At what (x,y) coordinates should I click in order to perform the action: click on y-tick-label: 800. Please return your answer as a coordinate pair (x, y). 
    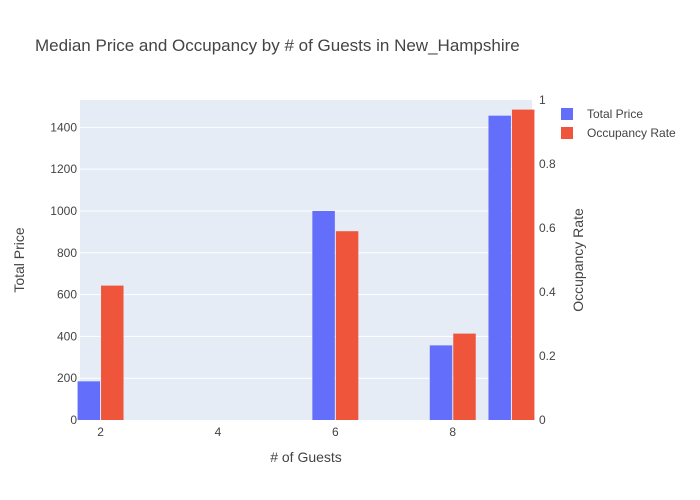
    Looking at the image, I should click on (67, 253).